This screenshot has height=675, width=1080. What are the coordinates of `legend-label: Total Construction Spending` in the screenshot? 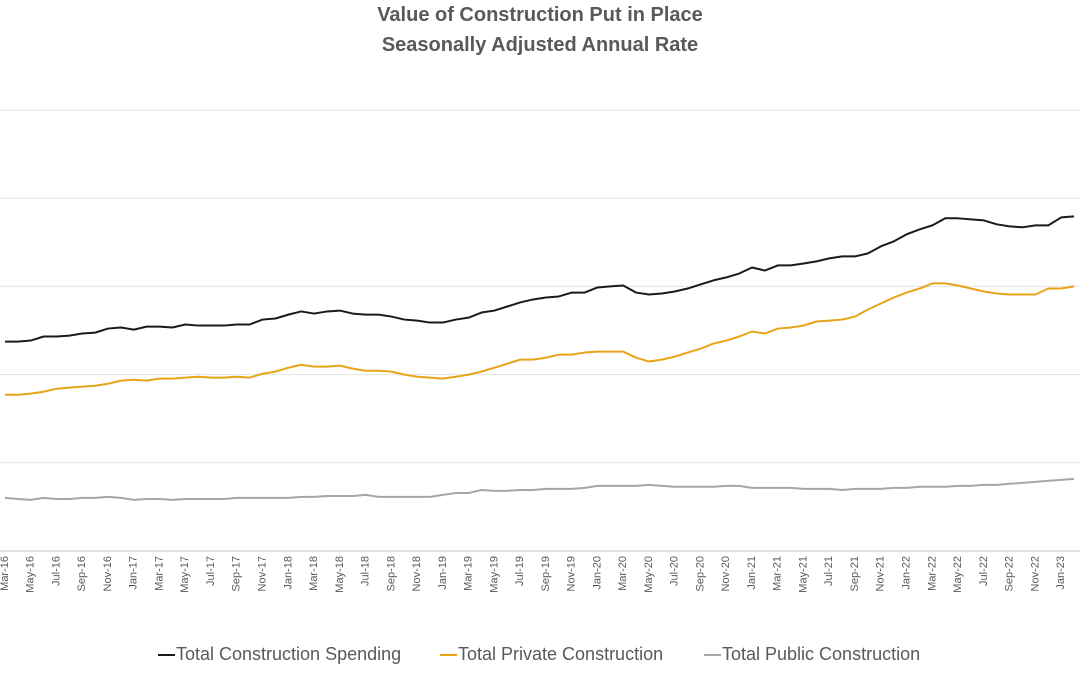 It's located at (288, 654).